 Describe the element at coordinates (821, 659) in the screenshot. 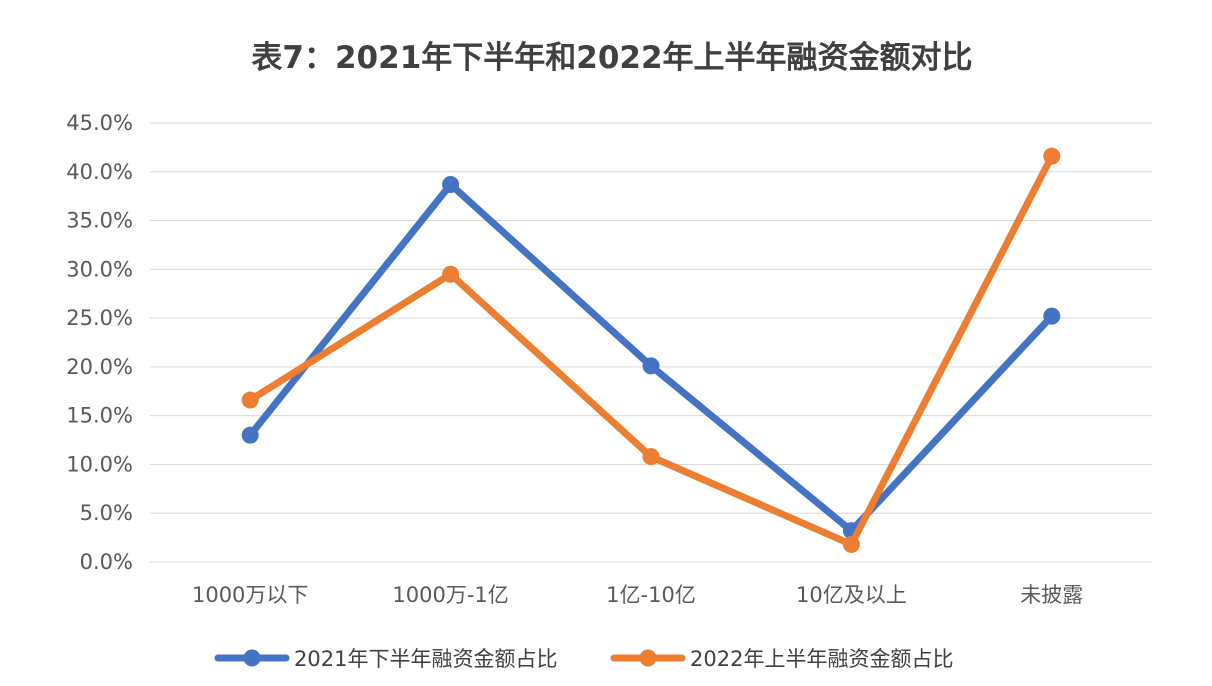

I see `legend-label: 2022年上半年融资金额占比` at that location.